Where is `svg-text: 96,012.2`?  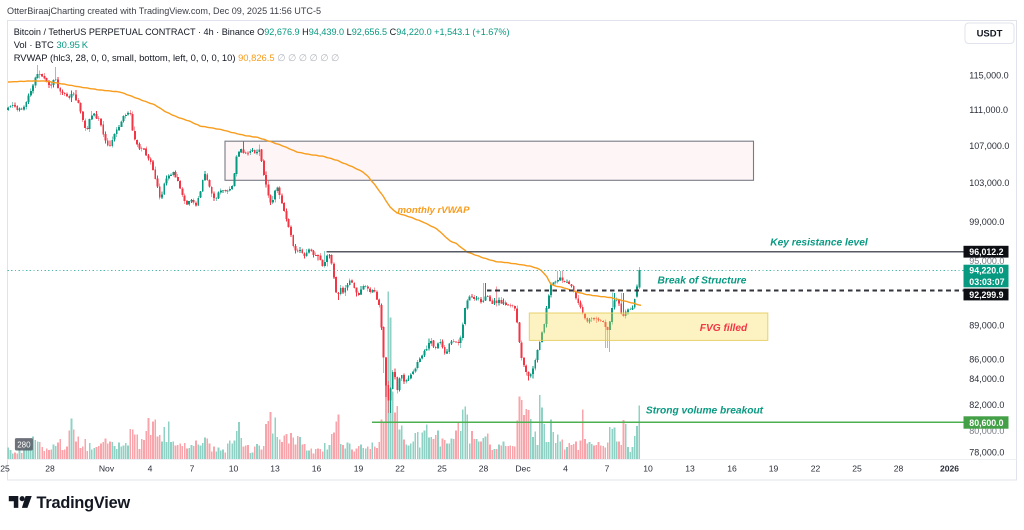 svg-text: 96,012.2 is located at coordinates (986, 252).